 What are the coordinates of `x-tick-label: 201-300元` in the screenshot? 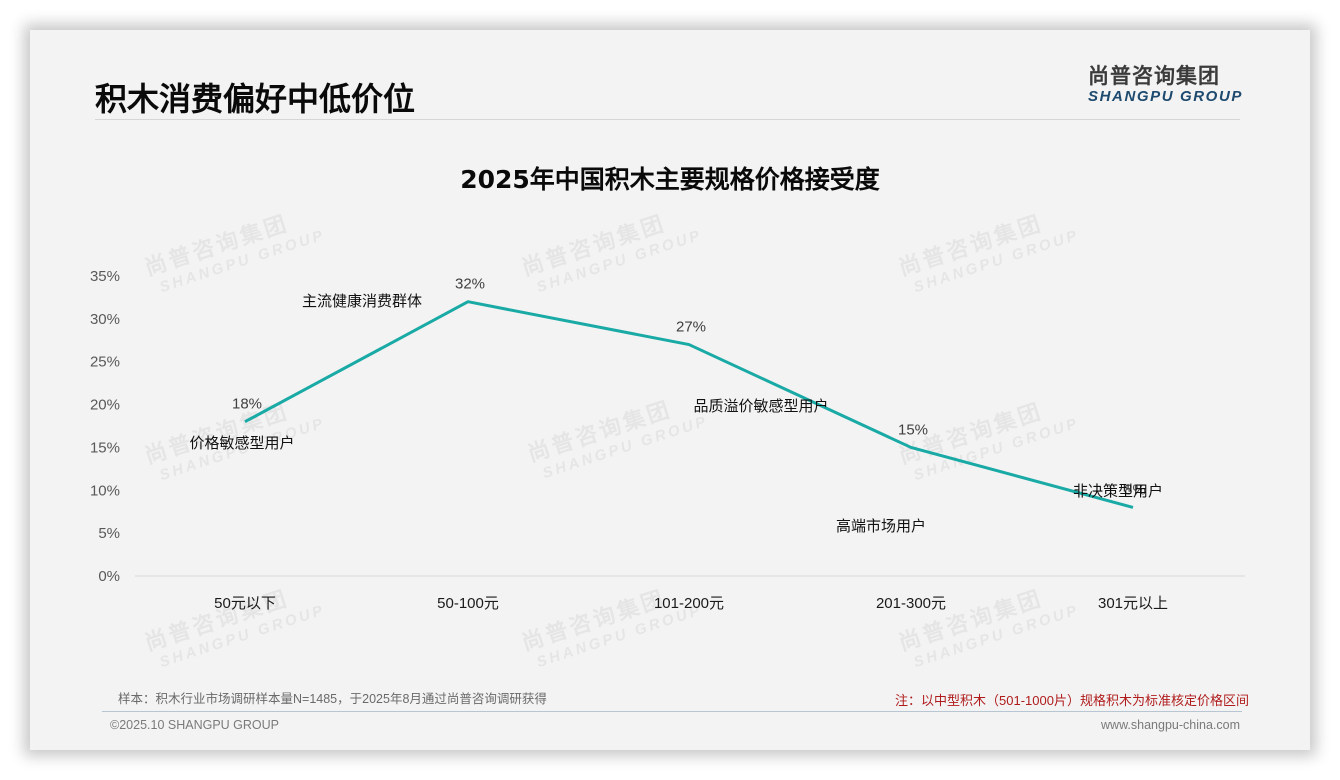 It's located at (911, 603).